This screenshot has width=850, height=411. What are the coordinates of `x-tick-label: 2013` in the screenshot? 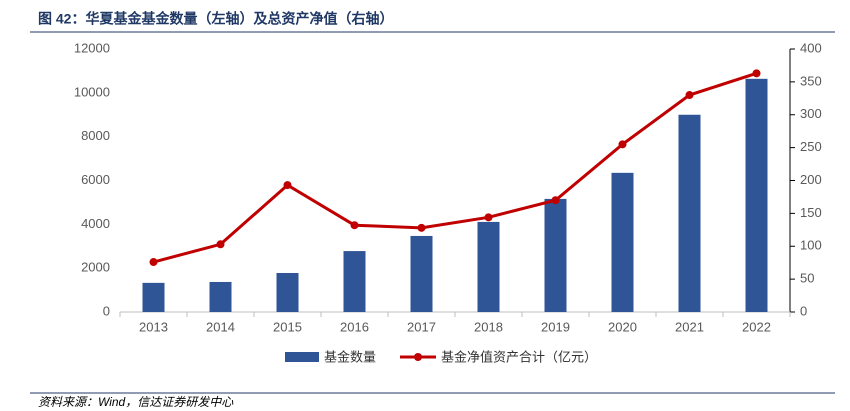 It's located at (153, 326).